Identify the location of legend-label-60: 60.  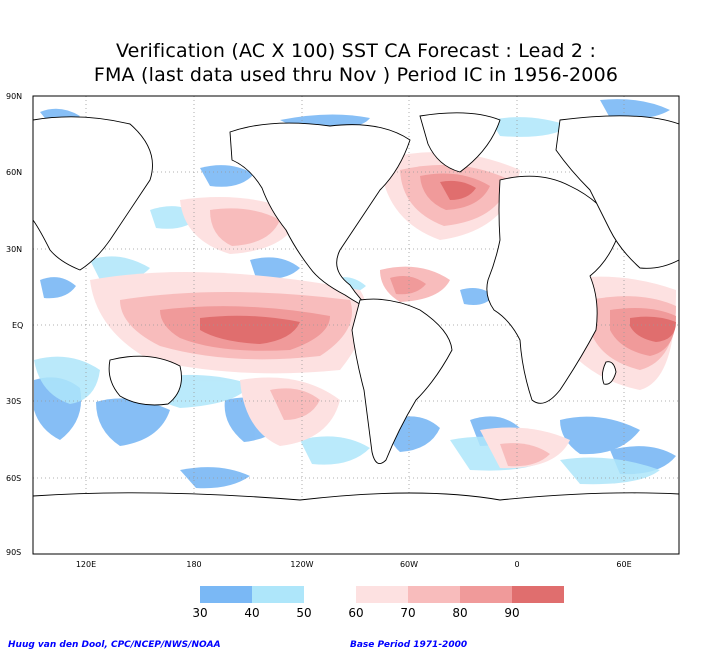
(356, 613).